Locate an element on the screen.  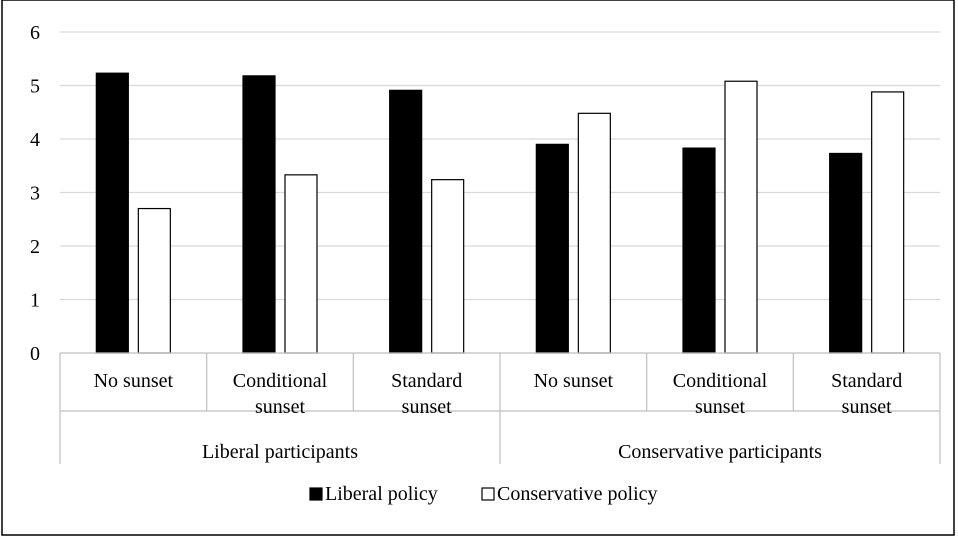
group-label: Conservative participants is located at coordinates (720, 452).